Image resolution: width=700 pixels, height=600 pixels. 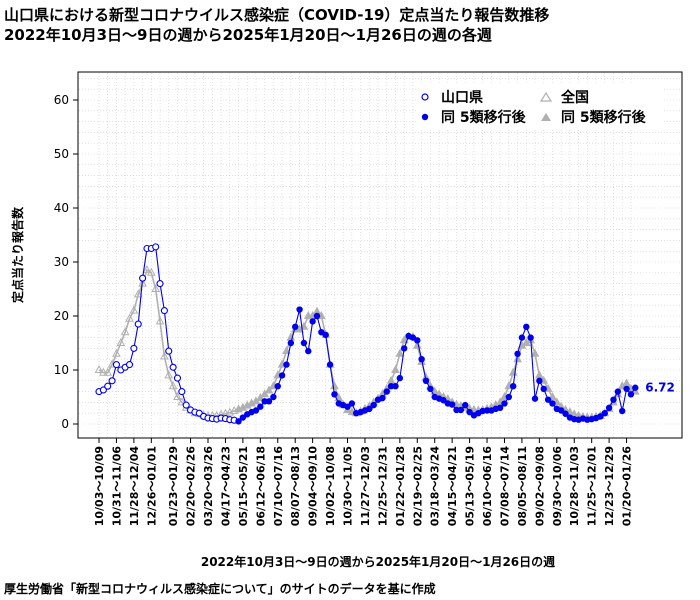 I want to click on x-tick-label: 05/13～05/19, so click(x=470, y=486).